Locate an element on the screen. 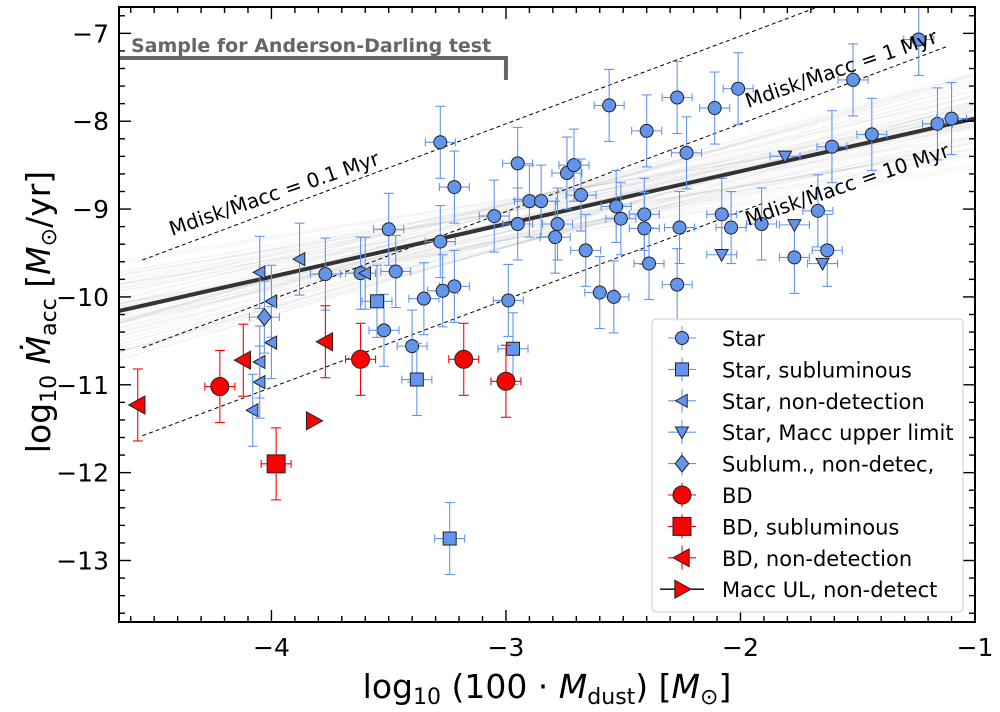 The image size is (1000, 712). legend-label-star_sub: Star, subluminous is located at coordinates (817, 370).